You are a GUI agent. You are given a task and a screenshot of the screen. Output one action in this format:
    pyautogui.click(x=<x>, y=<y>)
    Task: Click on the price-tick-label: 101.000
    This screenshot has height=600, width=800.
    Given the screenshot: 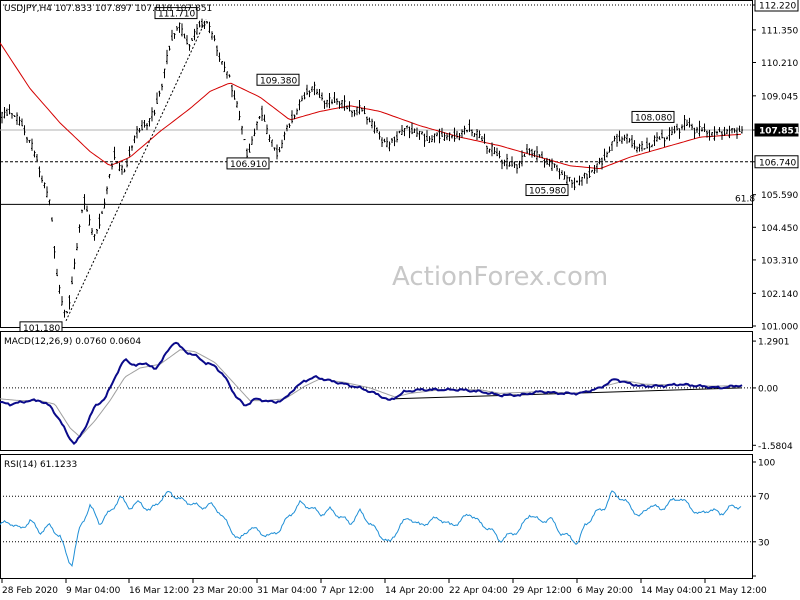 What is the action you would take?
    pyautogui.click(x=779, y=328)
    